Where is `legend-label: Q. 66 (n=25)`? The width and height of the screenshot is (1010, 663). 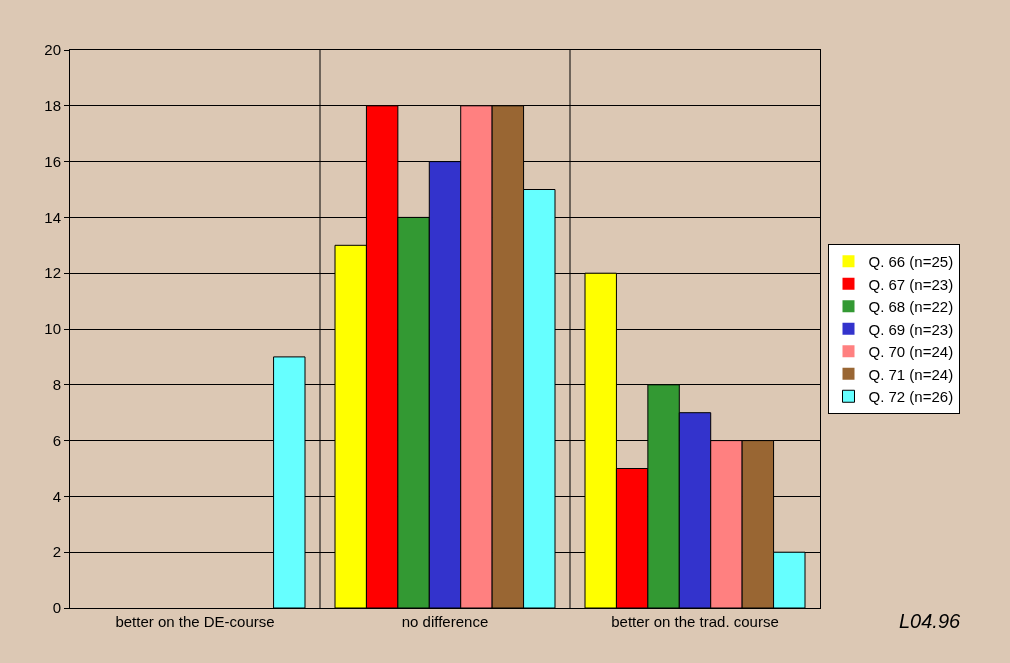 legend-label: Q. 66 (n=25) is located at coordinates (911, 262).